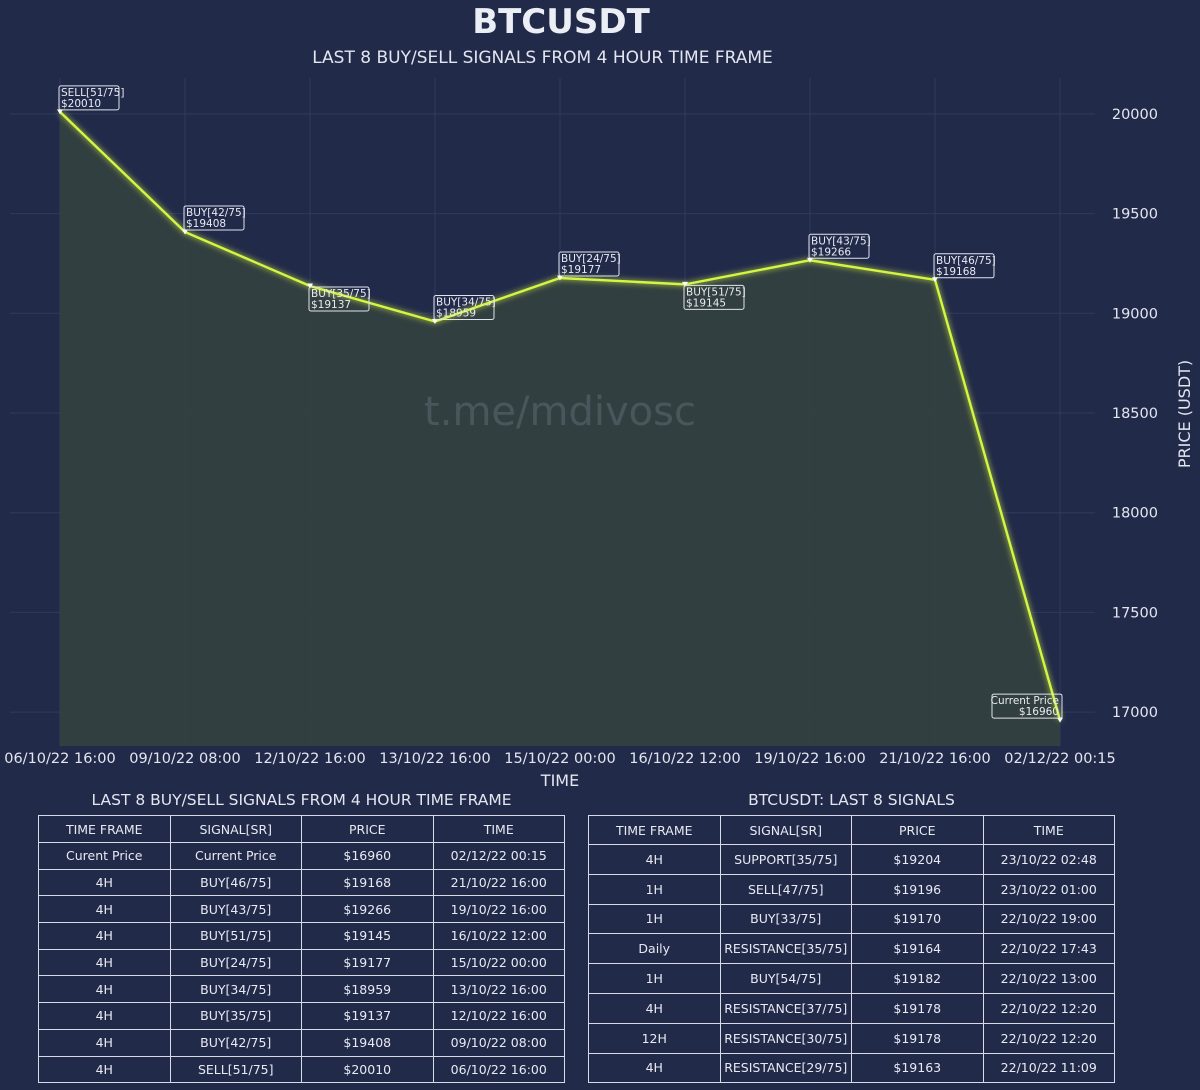  What do you see at coordinates (1048, 889) in the screenshot?
I see `table-cell: 23/10/22 01:00` at bounding box center [1048, 889].